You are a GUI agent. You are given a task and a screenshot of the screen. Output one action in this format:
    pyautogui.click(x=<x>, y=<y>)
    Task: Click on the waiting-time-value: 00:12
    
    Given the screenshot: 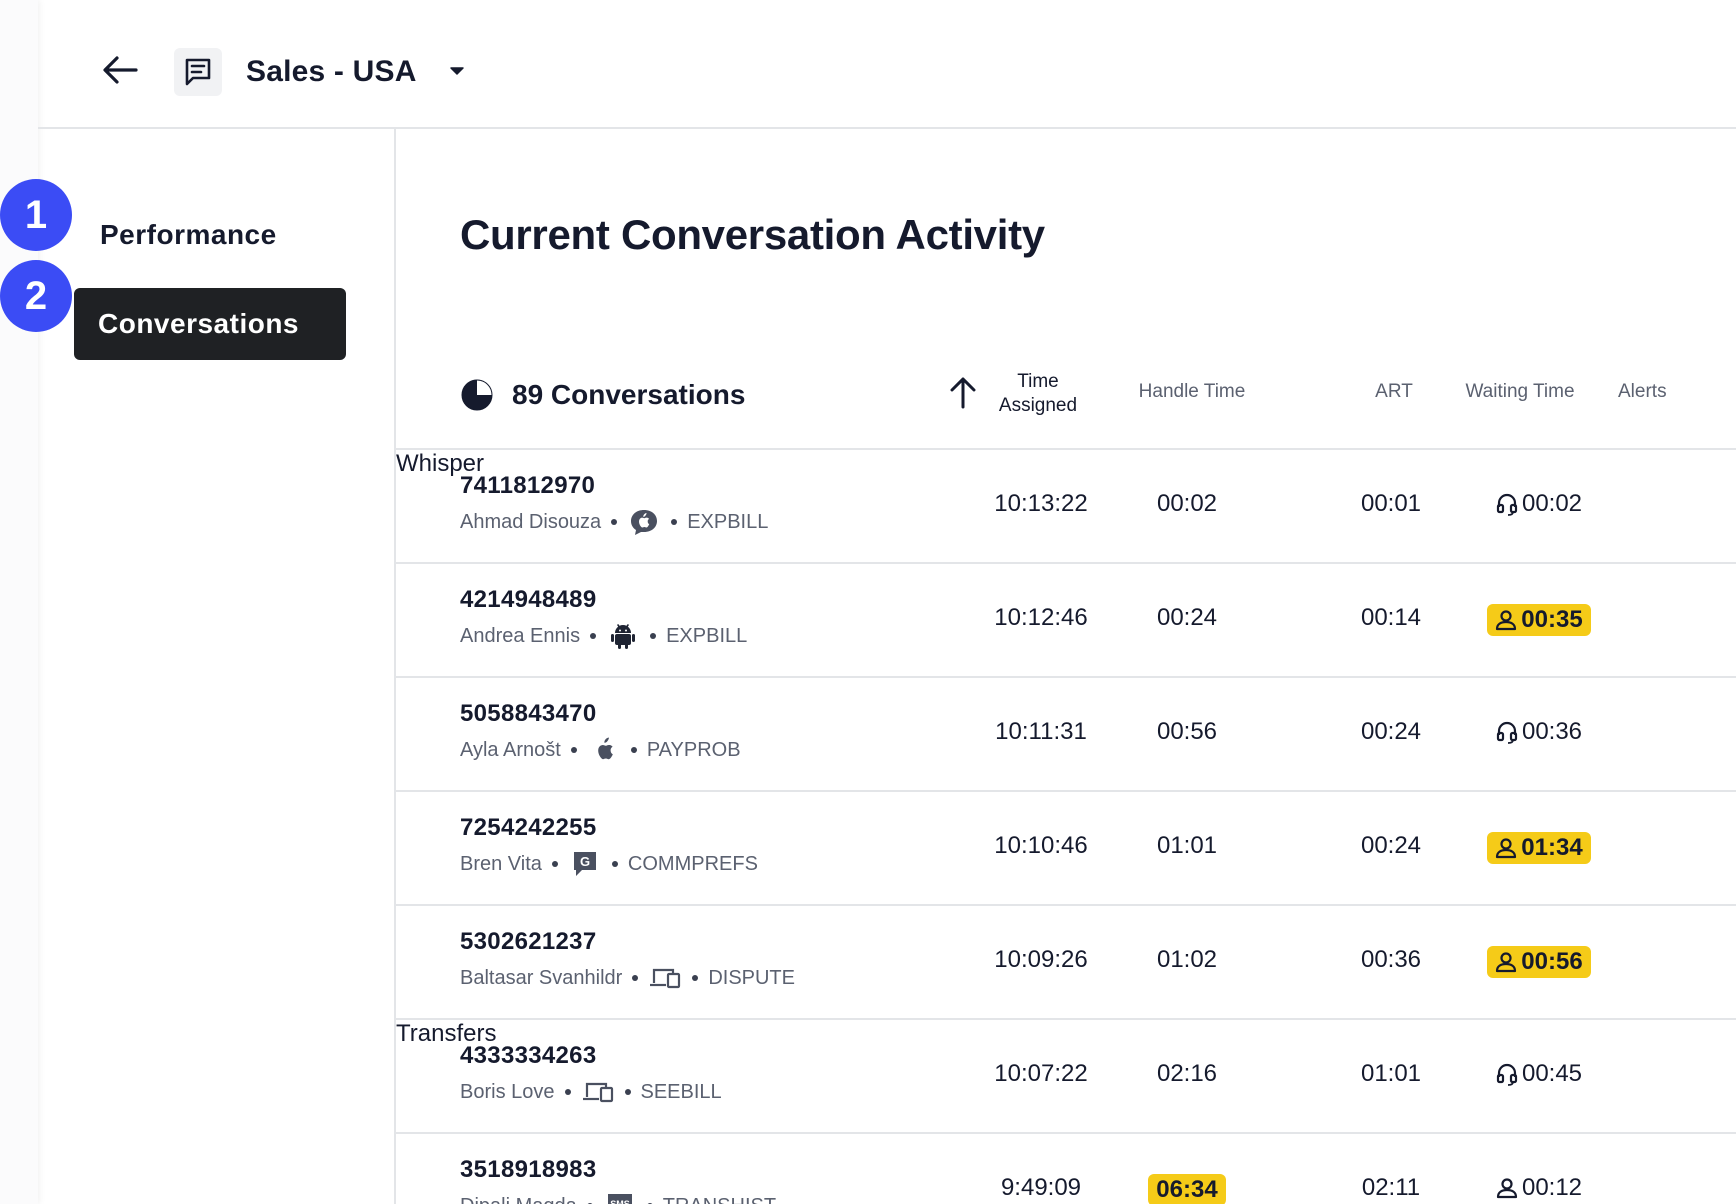 What is the action you would take?
    pyautogui.click(x=1552, y=1187)
    